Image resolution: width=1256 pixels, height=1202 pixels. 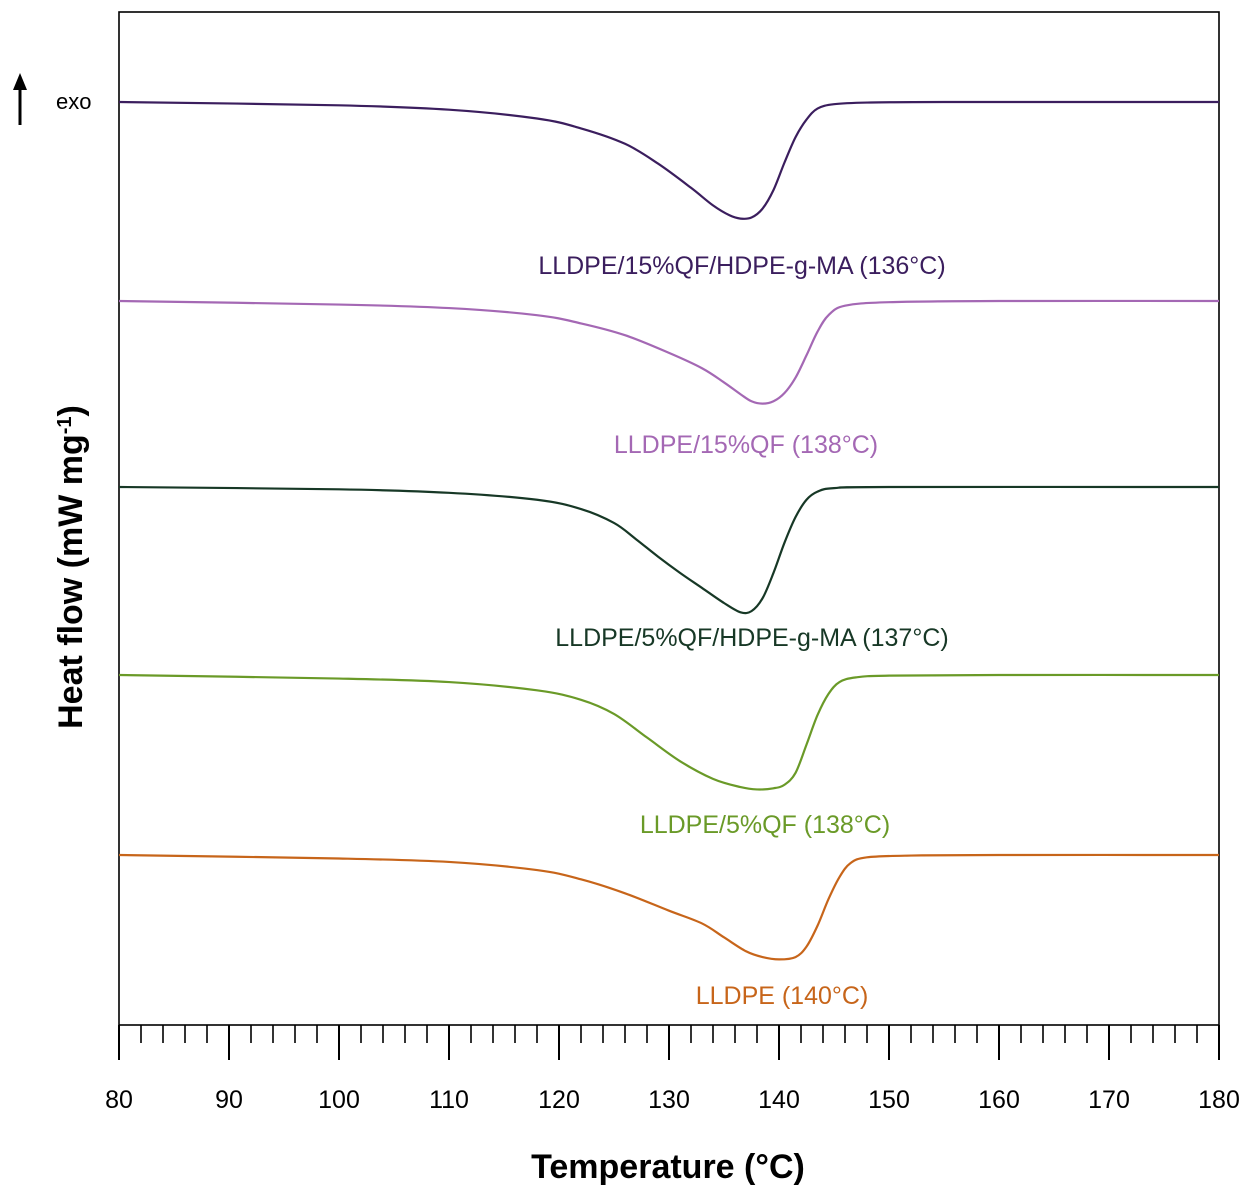 I want to click on x-tick-label: 80, so click(x=119, y=1100).